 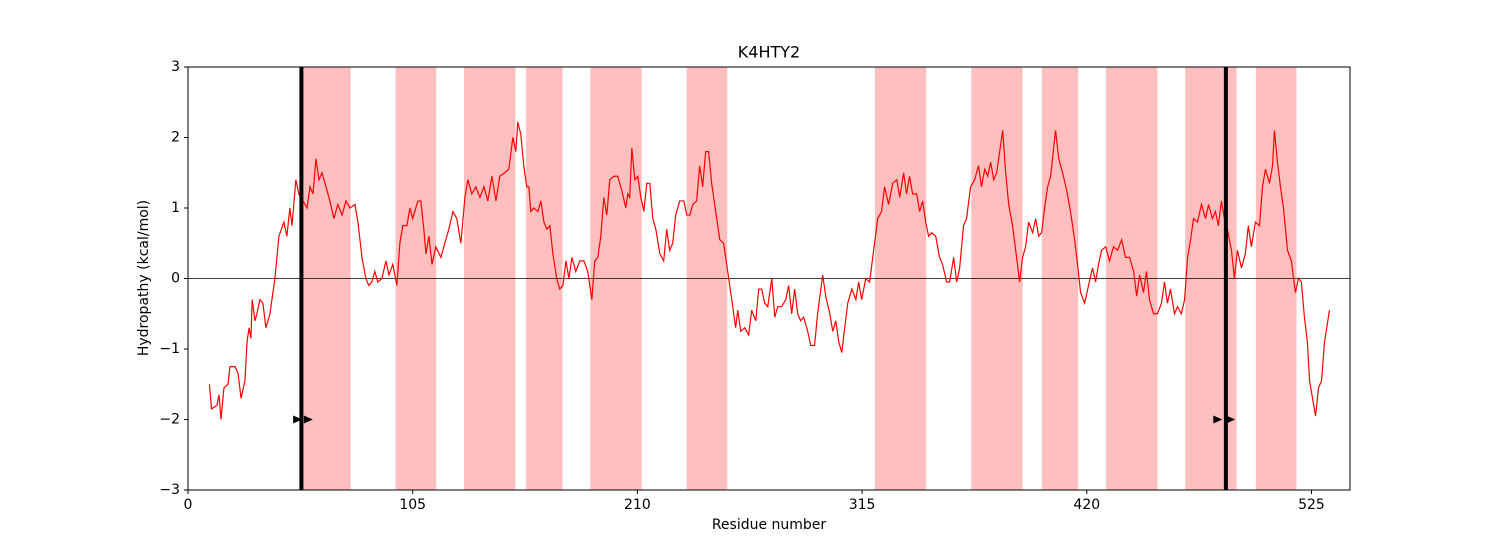 What do you see at coordinates (637, 505) in the screenshot?
I see `x-tick-label: 210` at bounding box center [637, 505].